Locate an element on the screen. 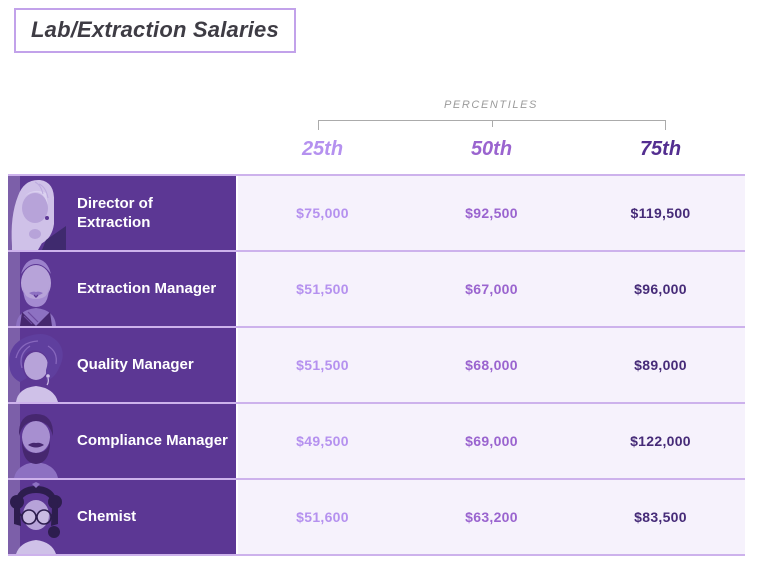  row-label-cell: Chemist is located at coordinates (122, 517).